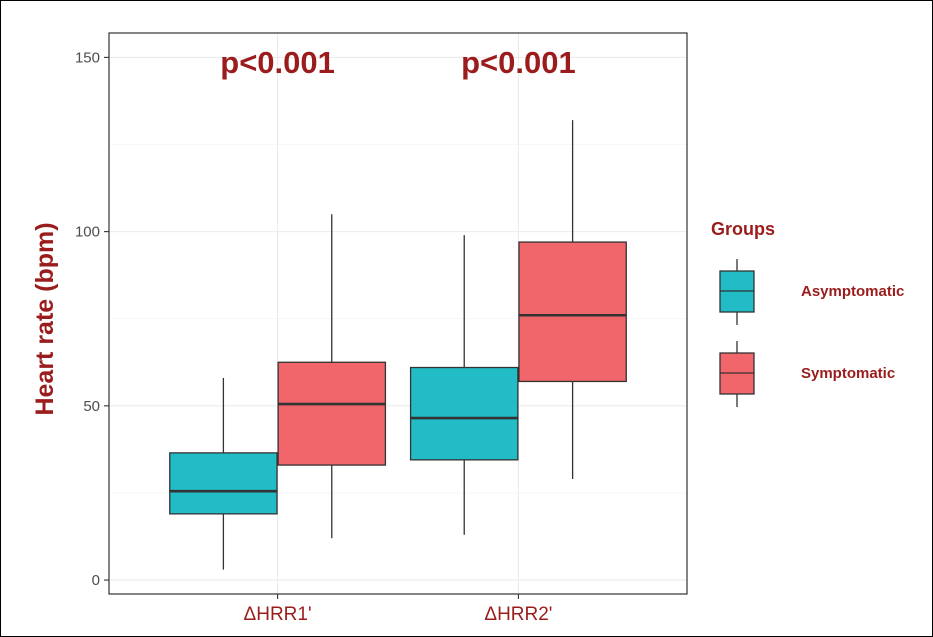 The image size is (933, 637). I want to click on legend-title: Groups, so click(743, 229).